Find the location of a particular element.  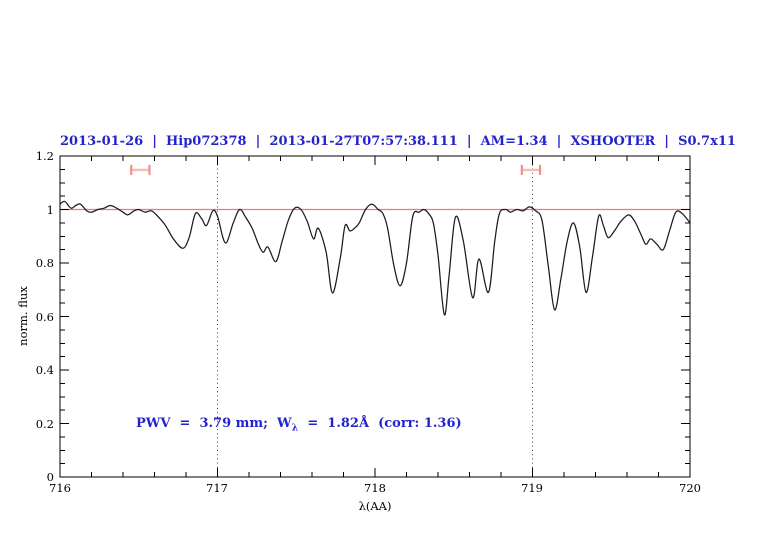

x-tick-label-716: 716 is located at coordinates (60, 488).